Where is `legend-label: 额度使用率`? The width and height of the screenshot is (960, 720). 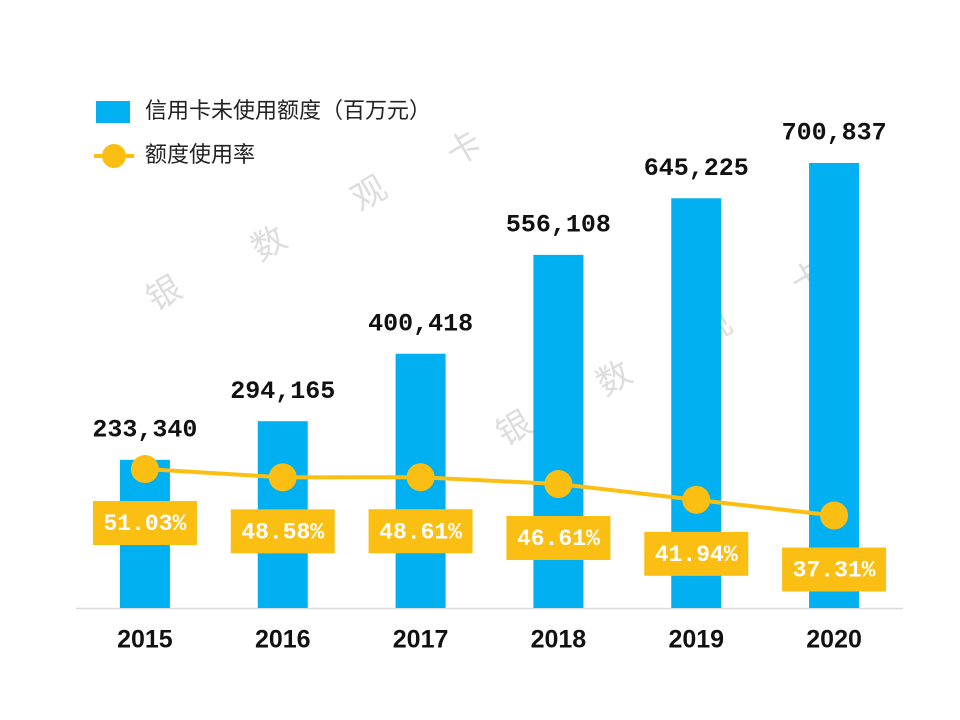
legend-label: 额度使用率 is located at coordinates (200, 155).